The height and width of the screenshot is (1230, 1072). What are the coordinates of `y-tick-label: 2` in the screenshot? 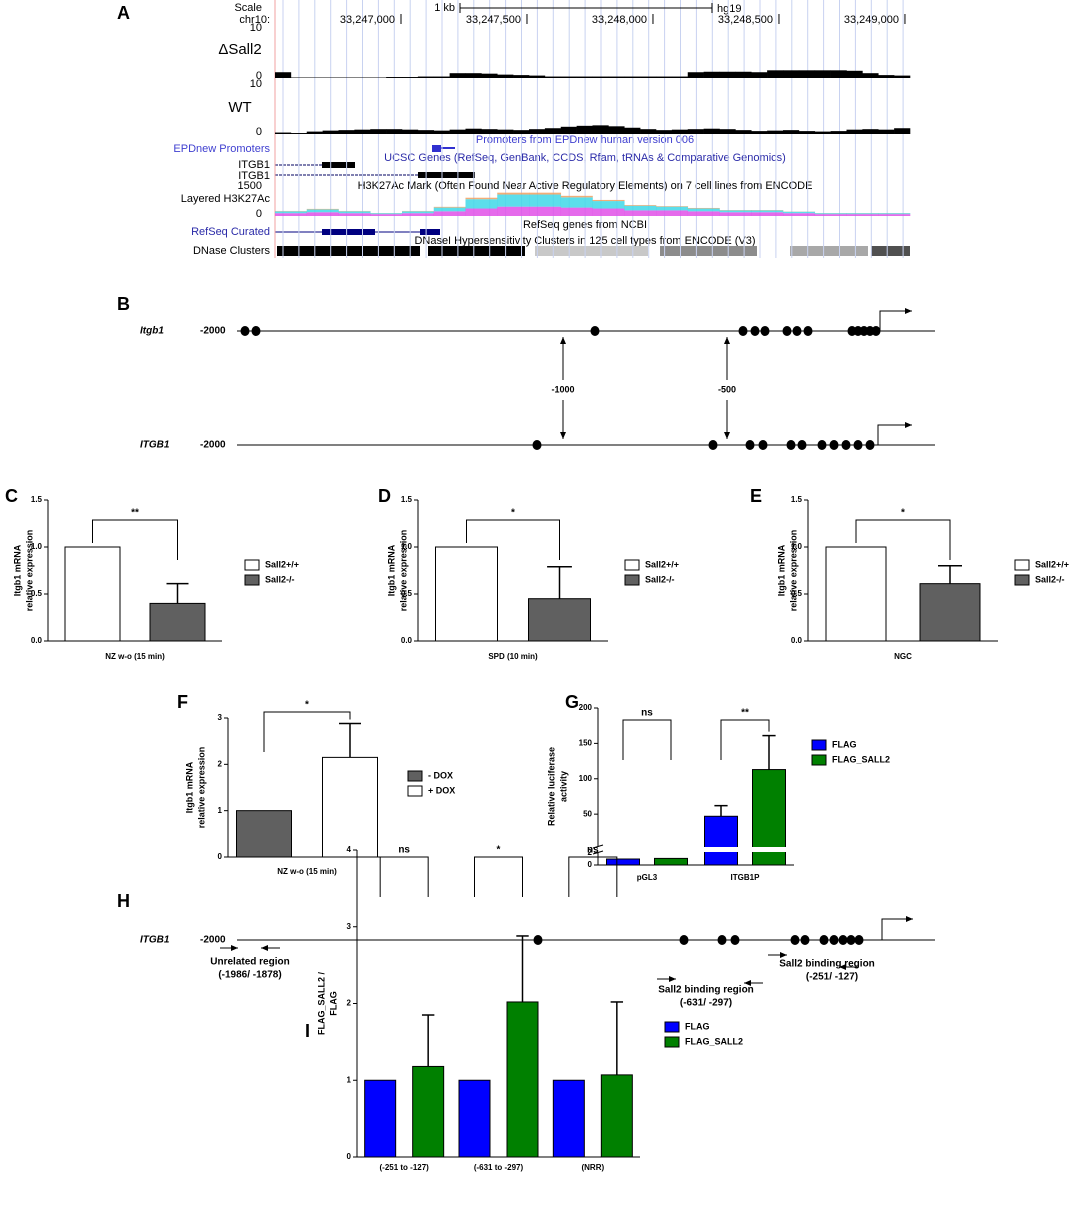 It's located at (349, 1003).